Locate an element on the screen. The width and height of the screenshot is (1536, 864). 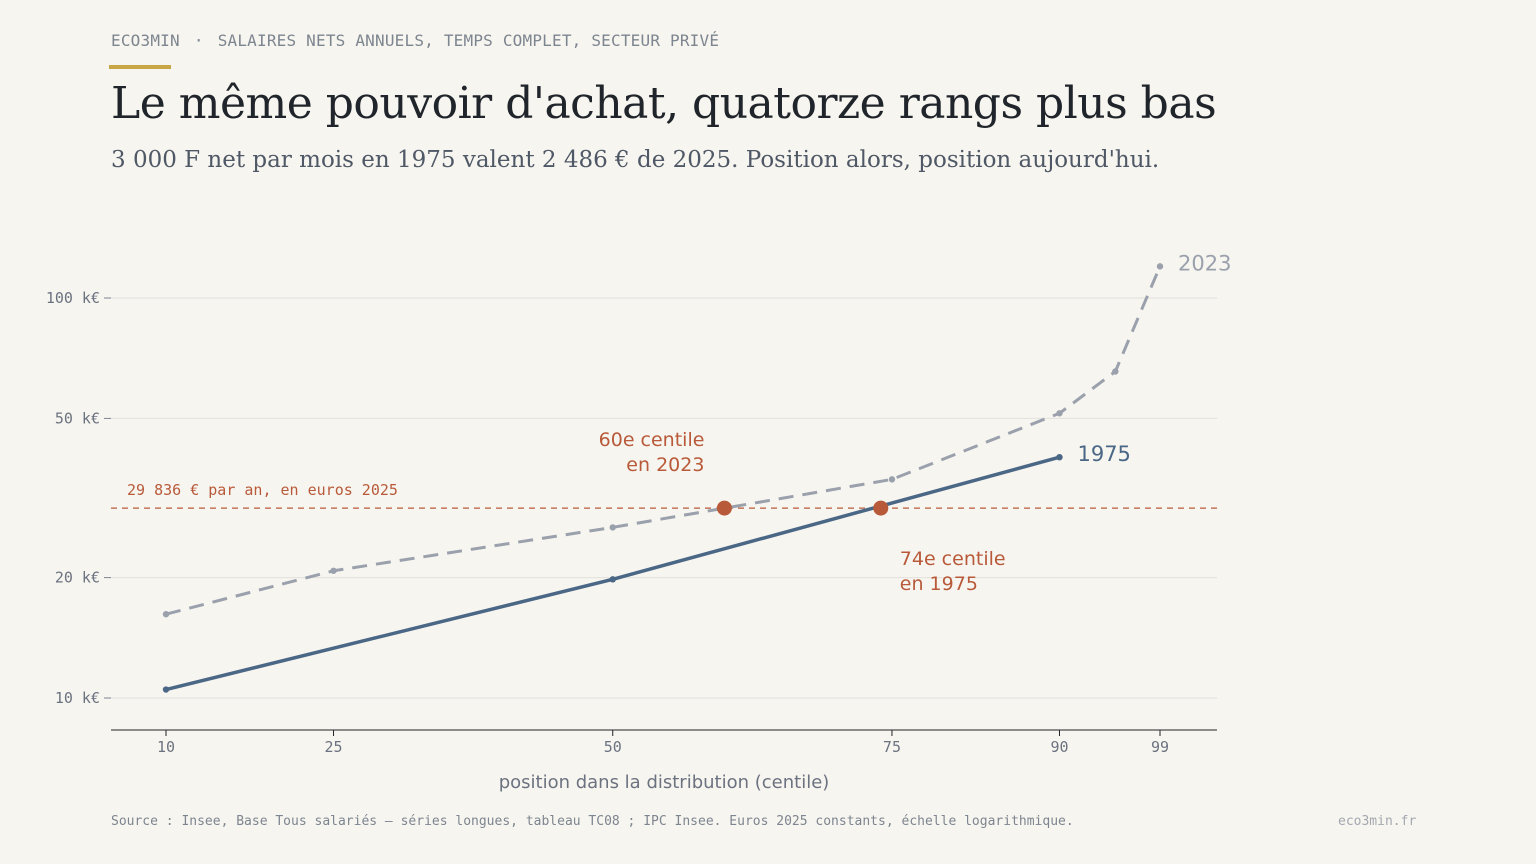
highlight-annotation-line: en 1975 is located at coordinates (939, 584).